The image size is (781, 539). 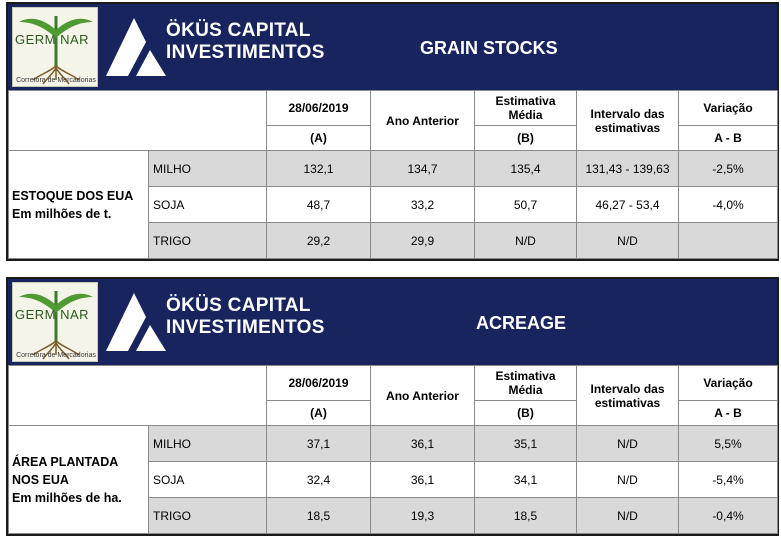 I want to click on cell-prev: 29,9, so click(x=422, y=240).